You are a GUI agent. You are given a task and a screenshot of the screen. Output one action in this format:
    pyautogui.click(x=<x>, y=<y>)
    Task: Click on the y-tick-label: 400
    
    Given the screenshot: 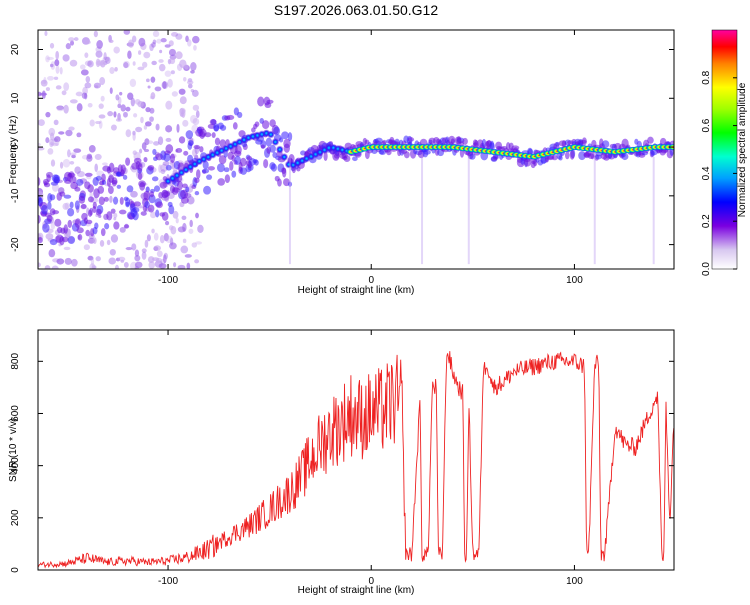 What is the action you would take?
    pyautogui.click(x=15, y=465)
    